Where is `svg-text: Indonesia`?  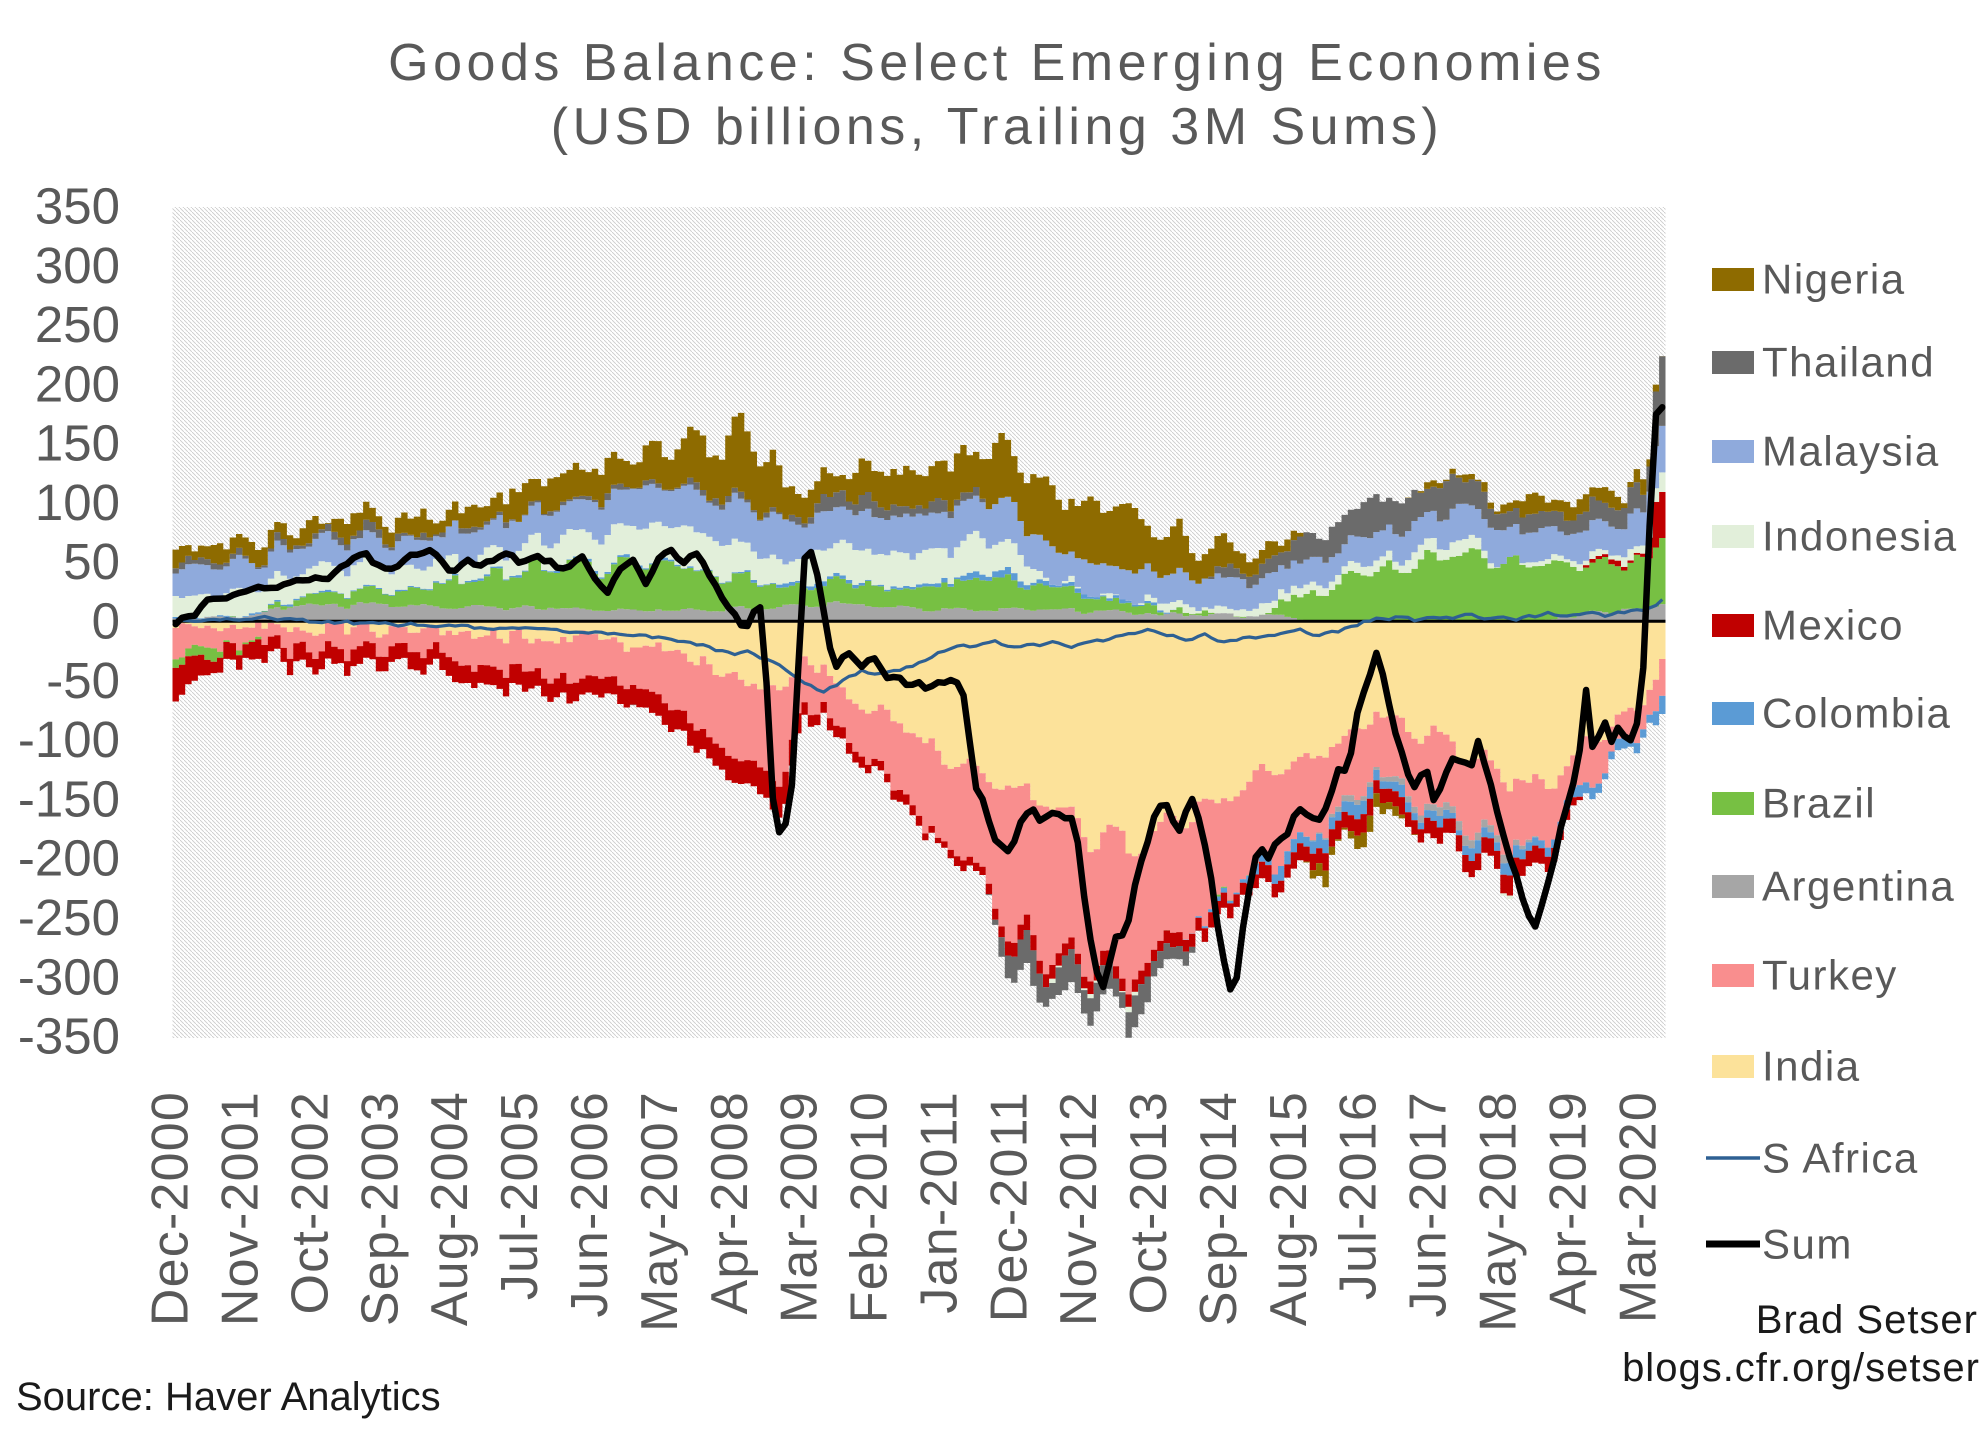
svg-text: Indonesia is located at coordinates (1860, 536).